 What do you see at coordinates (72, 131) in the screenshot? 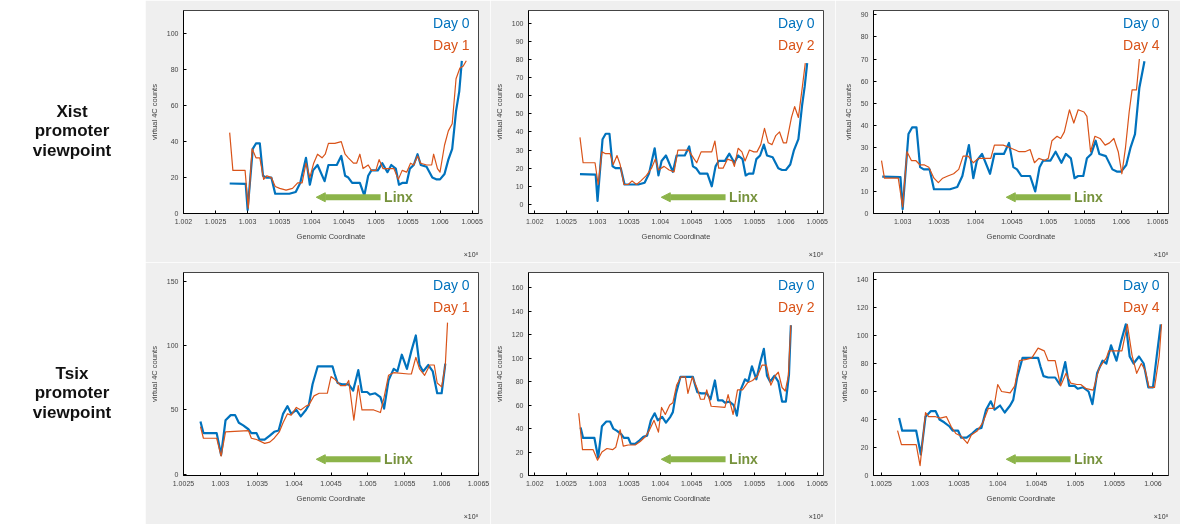
I see `text: Xist promoter viewpoint` at bounding box center [72, 131].